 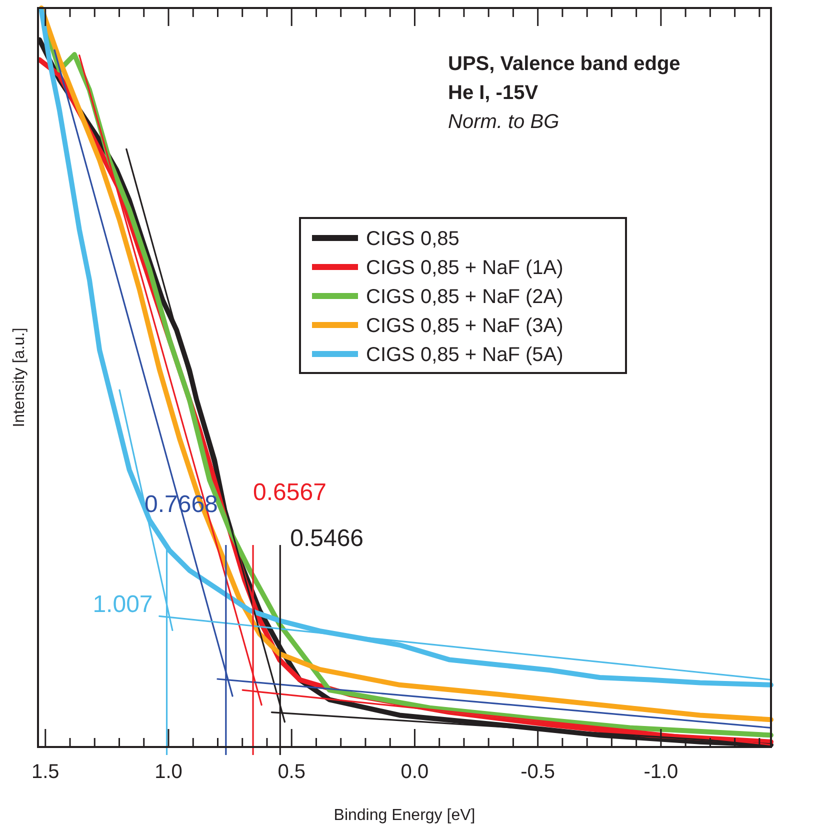 I want to click on y-axis-title: Intensity [a.u.], so click(x=19, y=378).